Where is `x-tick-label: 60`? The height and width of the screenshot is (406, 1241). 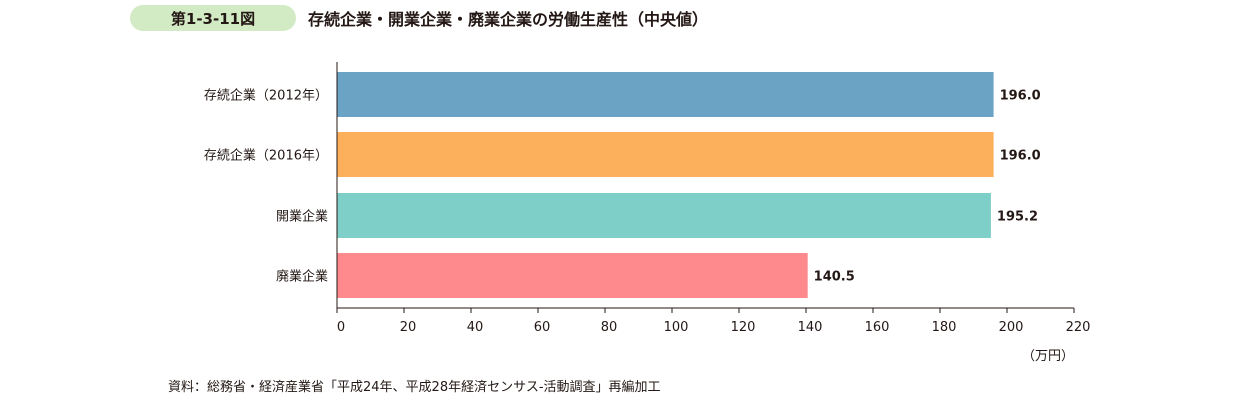
x-tick-label: 60 is located at coordinates (542, 327).